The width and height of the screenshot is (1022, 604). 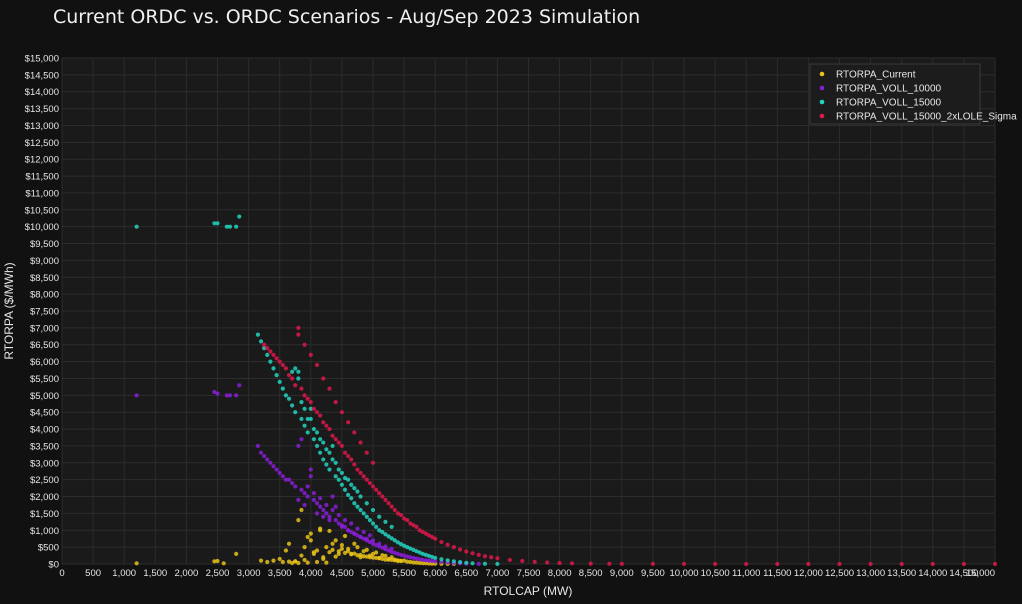 What do you see at coordinates (980, 573) in the screenshot?
I see `x-tick-label: 15,000` at bounding box center [980, 573].